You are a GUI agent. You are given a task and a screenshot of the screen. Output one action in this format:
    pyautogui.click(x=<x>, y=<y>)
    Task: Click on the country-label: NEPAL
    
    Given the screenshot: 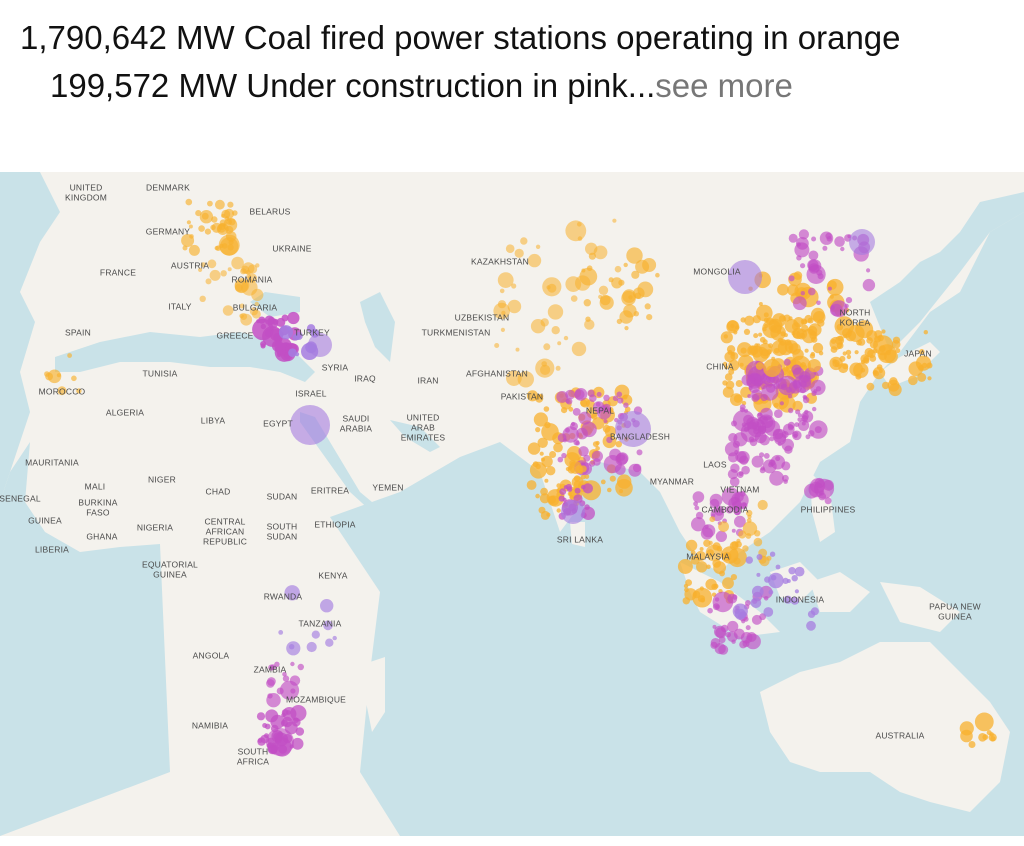 What is the action you would take?
    pyautogui.click(x=600, y=410)
    